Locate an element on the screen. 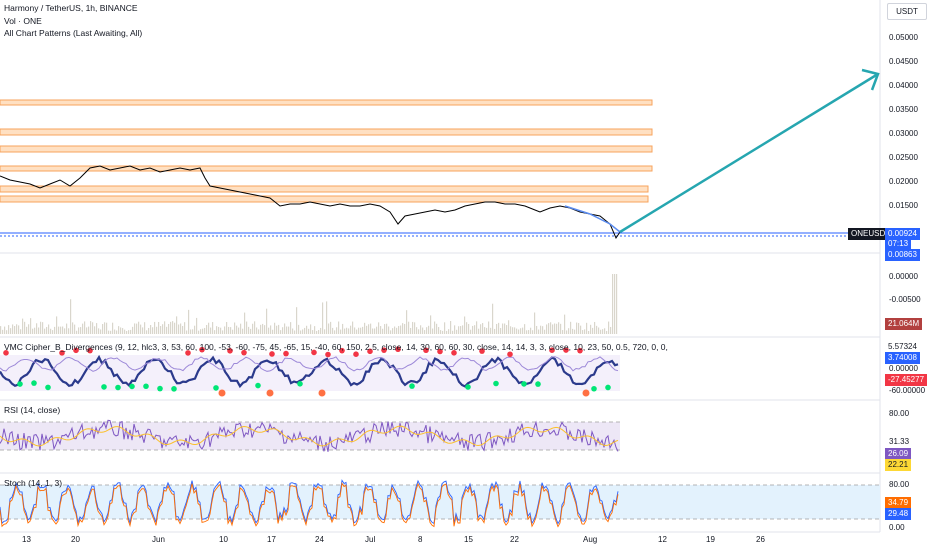  rsi-tick: 31.33 is located at coordinates (899, 441).